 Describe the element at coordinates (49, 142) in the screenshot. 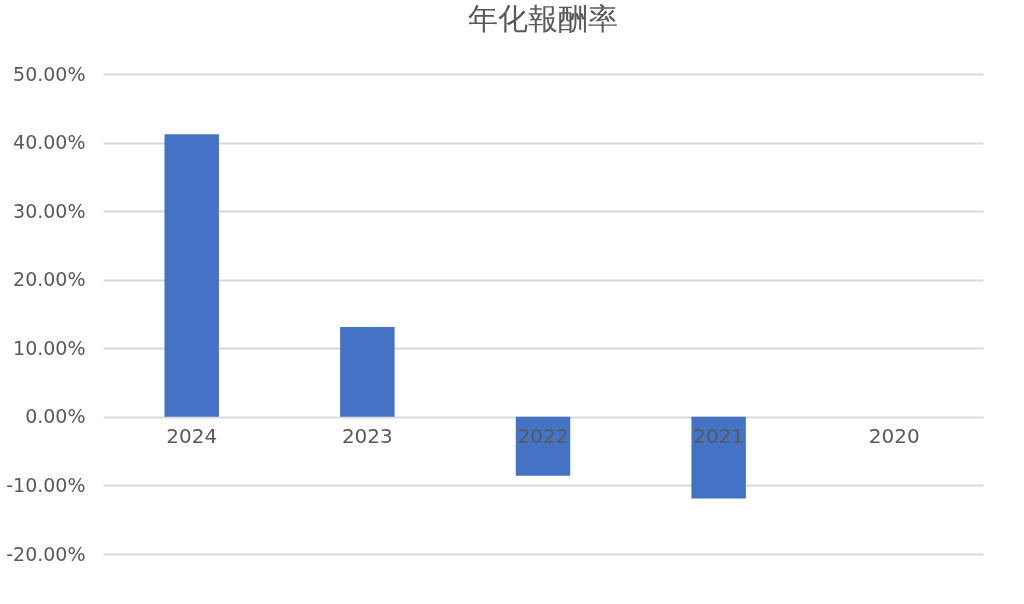

I see `y-tick-label: 40.00%` at that location.